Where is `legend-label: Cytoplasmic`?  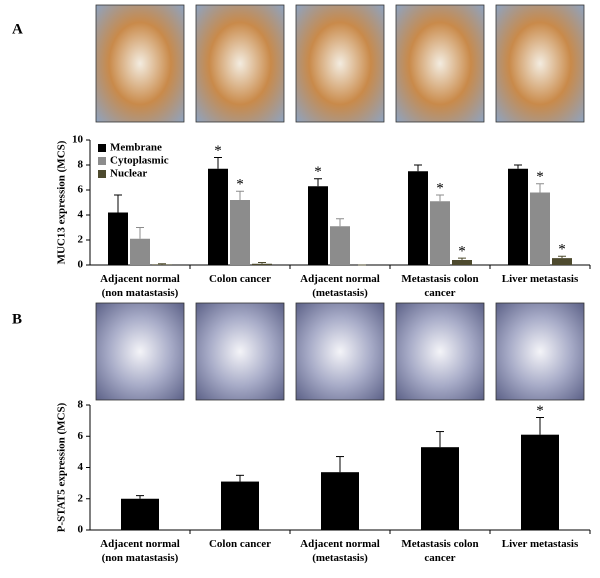
legend-label: Cytoplasmic is located at coordinates (139, 161).